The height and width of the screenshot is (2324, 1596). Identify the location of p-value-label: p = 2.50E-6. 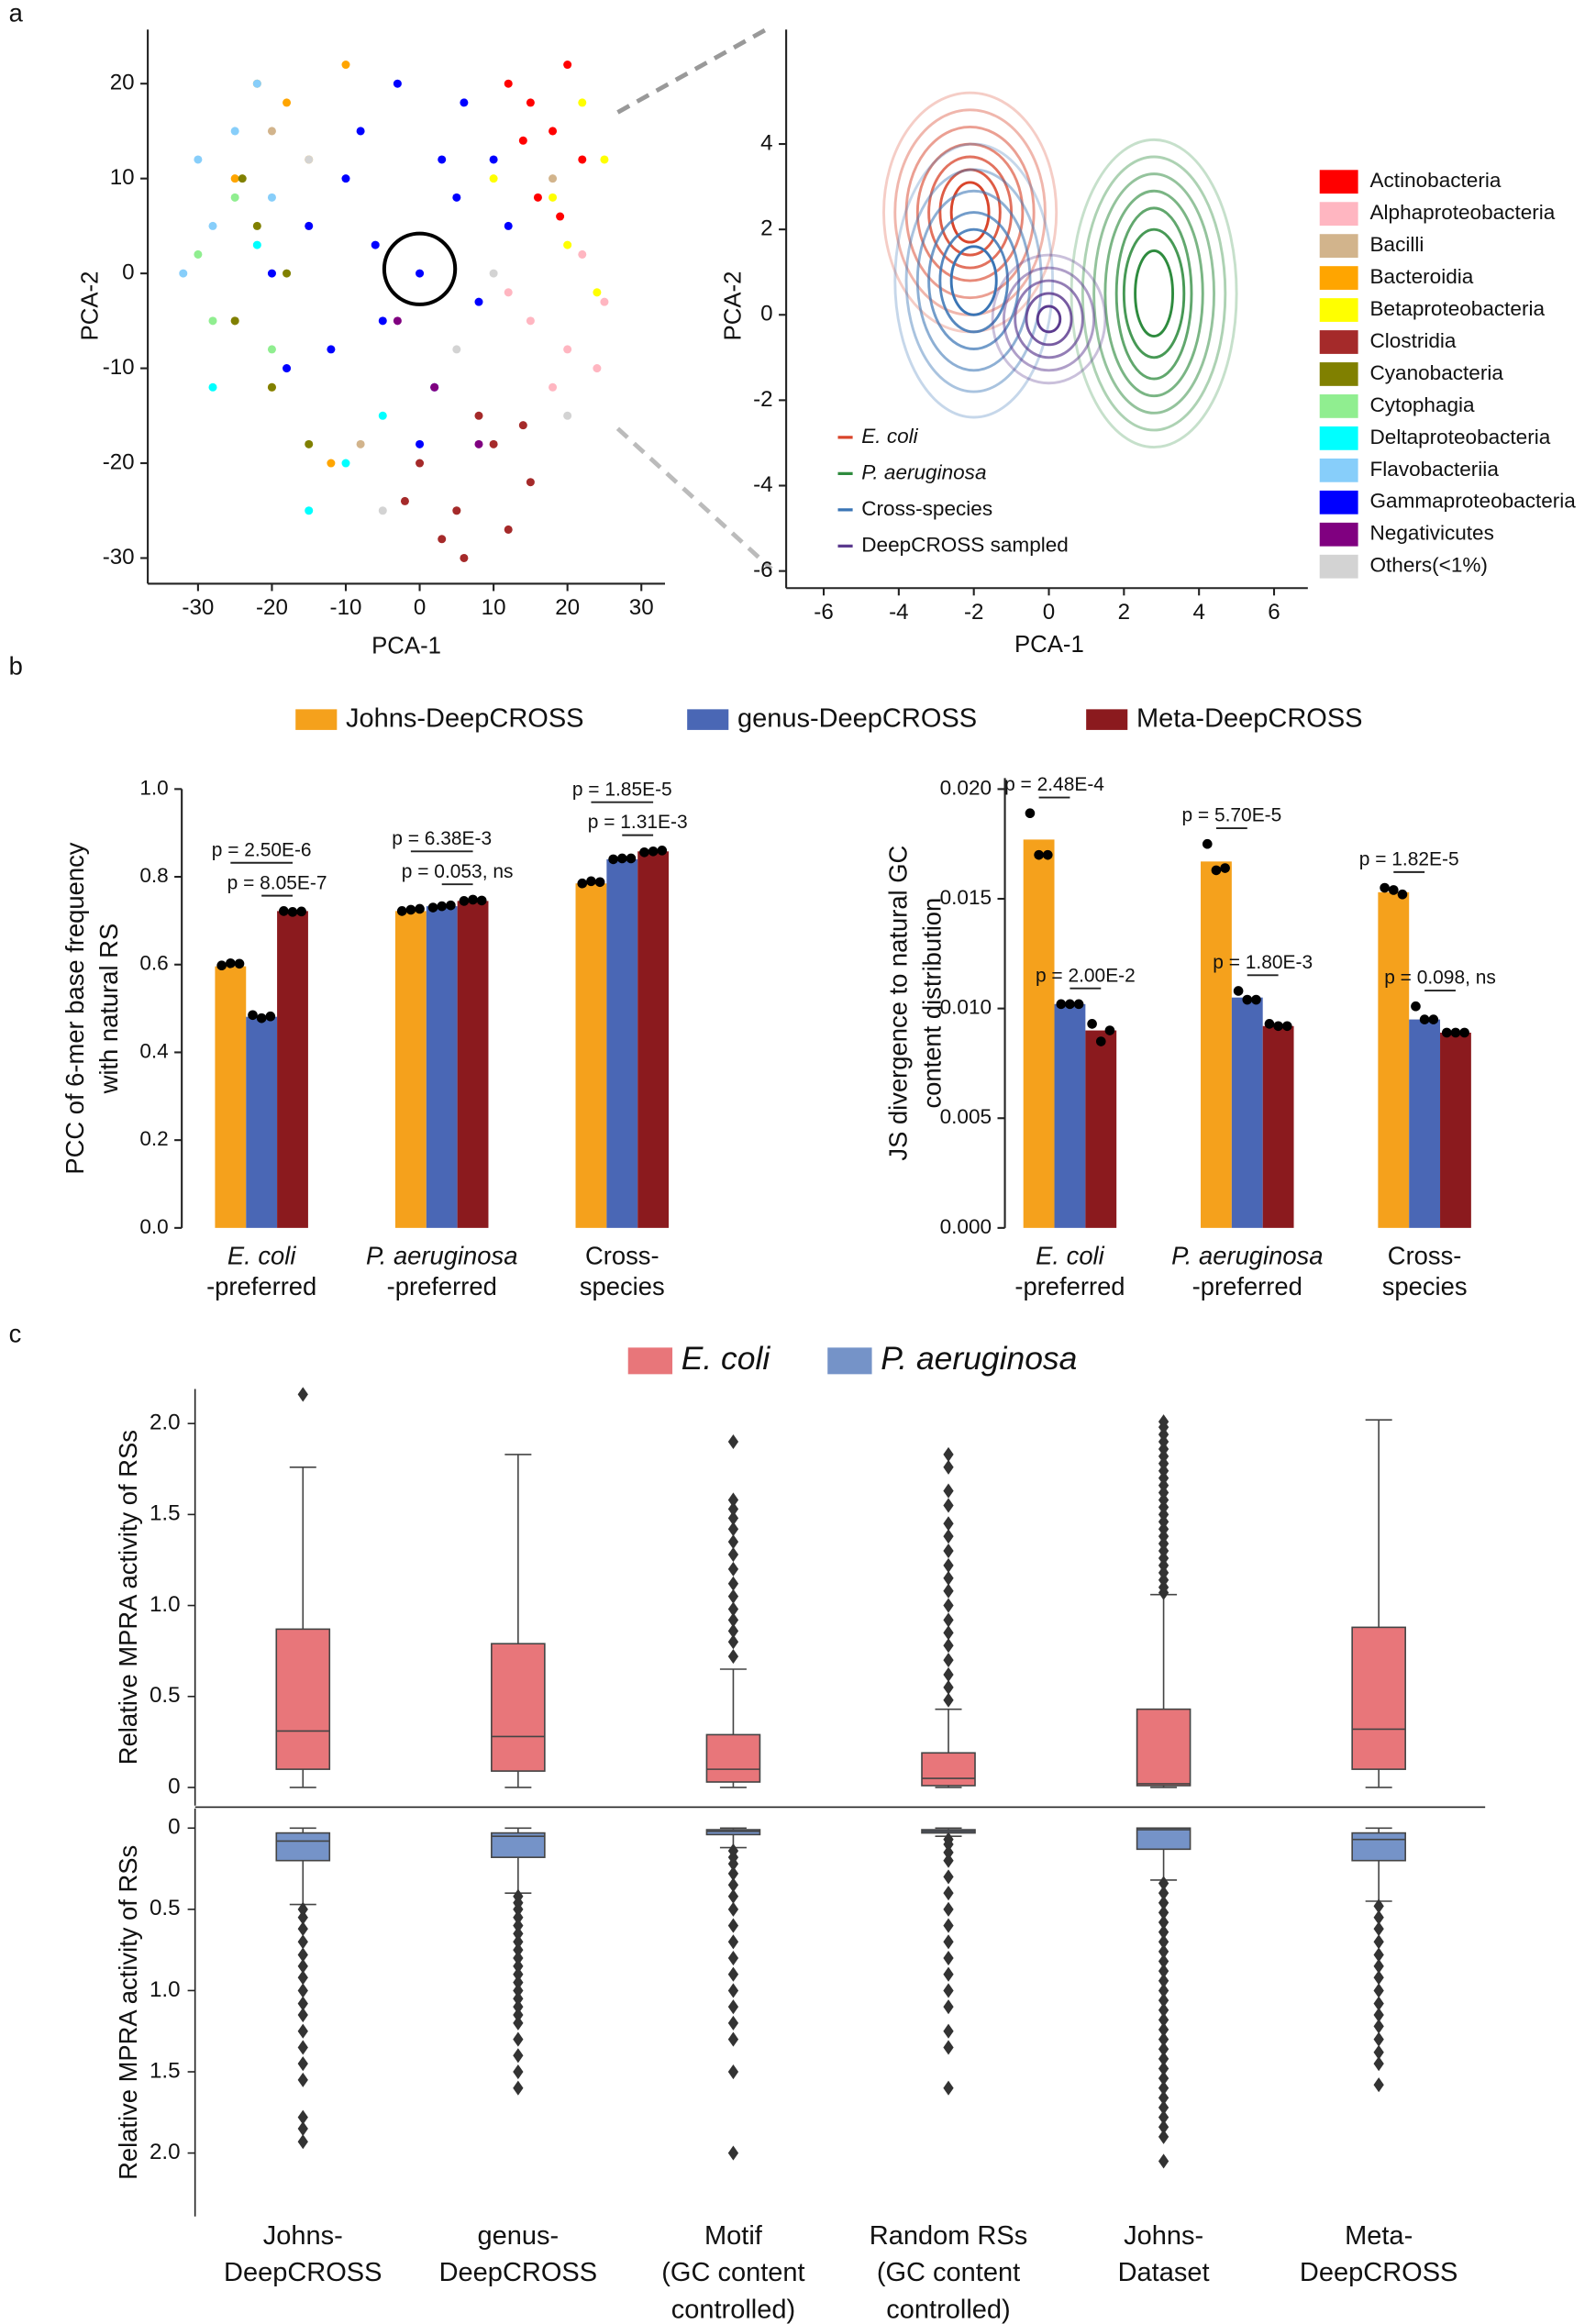
(262, 849).